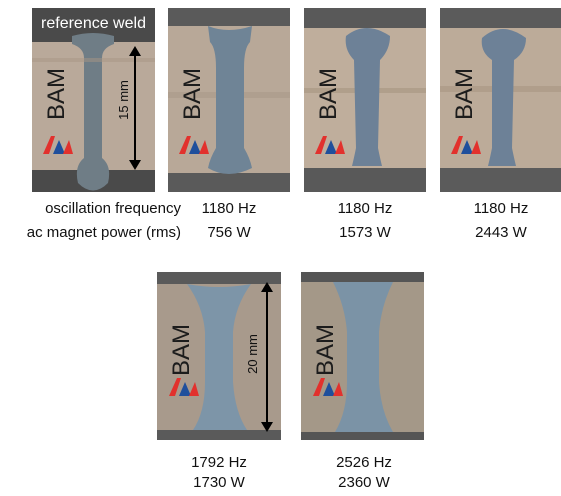 The image size is (561, 496). Describe the element at coordinates (365, 232) in the screenshot. I see `power-value-2: 1573 W` at that location.